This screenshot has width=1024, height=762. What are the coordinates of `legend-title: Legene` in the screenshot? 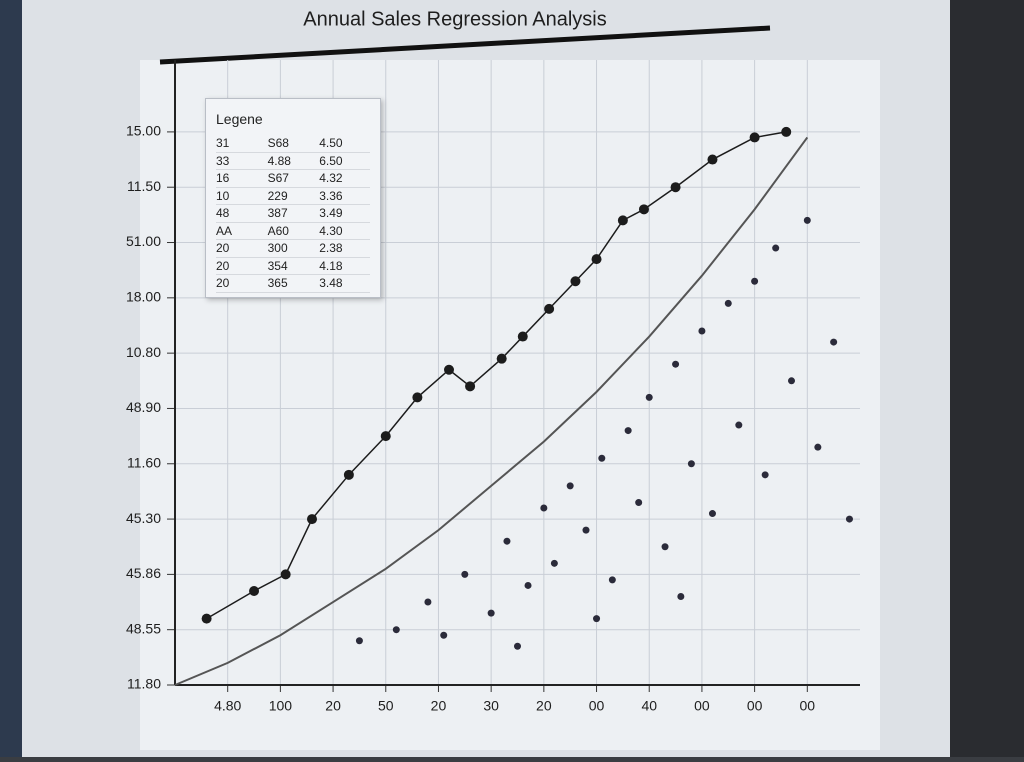 It's located at (239, 119).